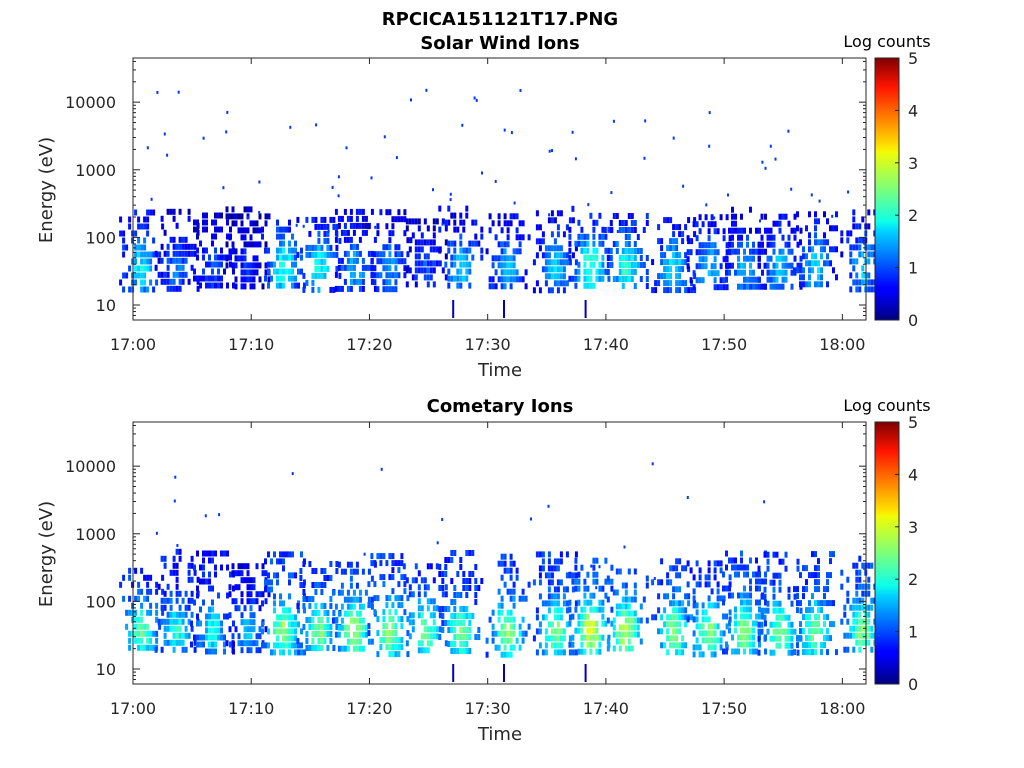 The image size is (1024, 768). I want to click on colorbar-tick-label: 3, so click(913, 527).